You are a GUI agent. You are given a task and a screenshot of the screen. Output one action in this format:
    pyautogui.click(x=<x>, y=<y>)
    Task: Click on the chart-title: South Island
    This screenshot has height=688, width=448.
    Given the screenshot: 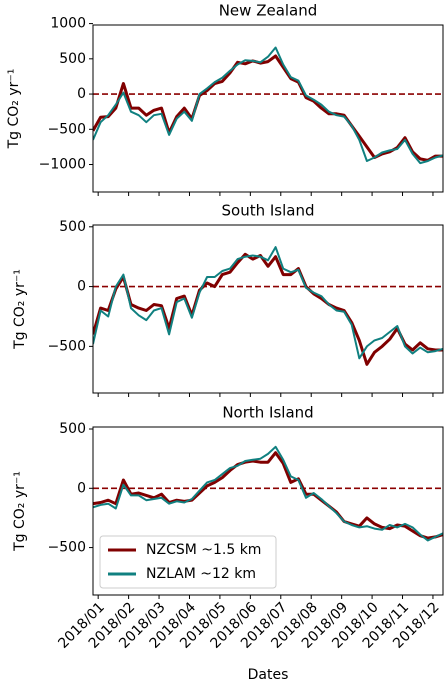 What is the action you would take?
    pyautogui.click(x=268, y=211)
    